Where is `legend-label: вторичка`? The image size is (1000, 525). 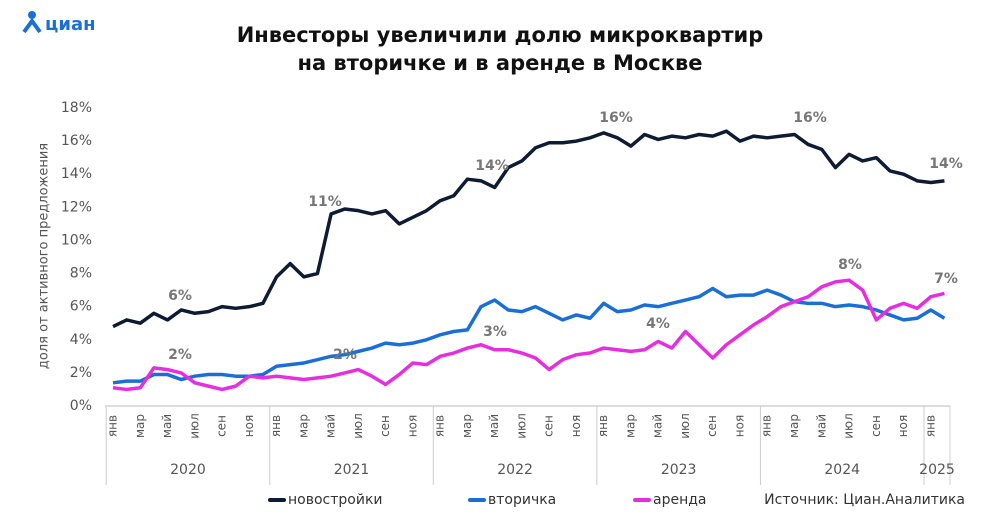 legend-label: вторичка is located at coordinates (522, 500).